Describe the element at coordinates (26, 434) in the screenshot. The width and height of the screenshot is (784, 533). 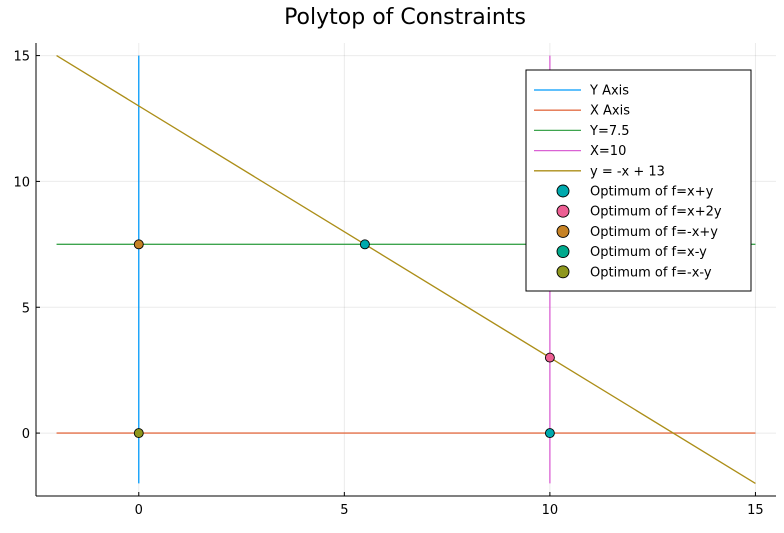
I see `y-tick-label: 0` at that location.